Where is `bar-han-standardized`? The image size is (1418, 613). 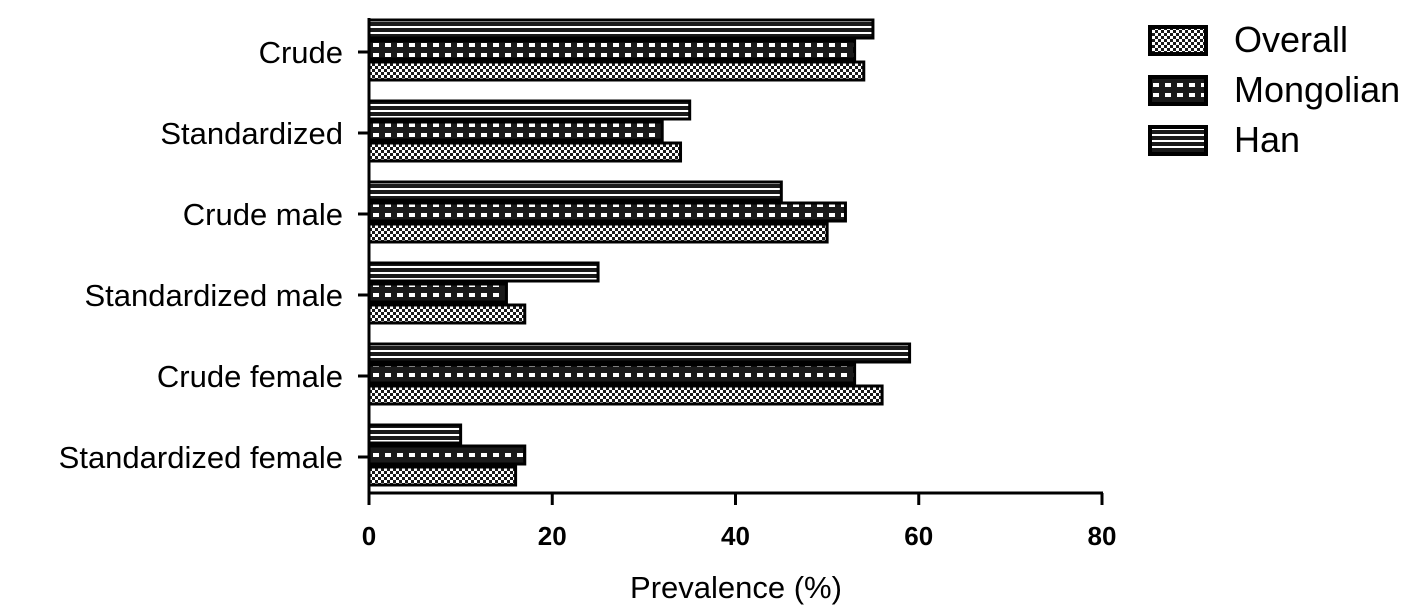 bar-han-standardized is located at coordinates (529, 110).